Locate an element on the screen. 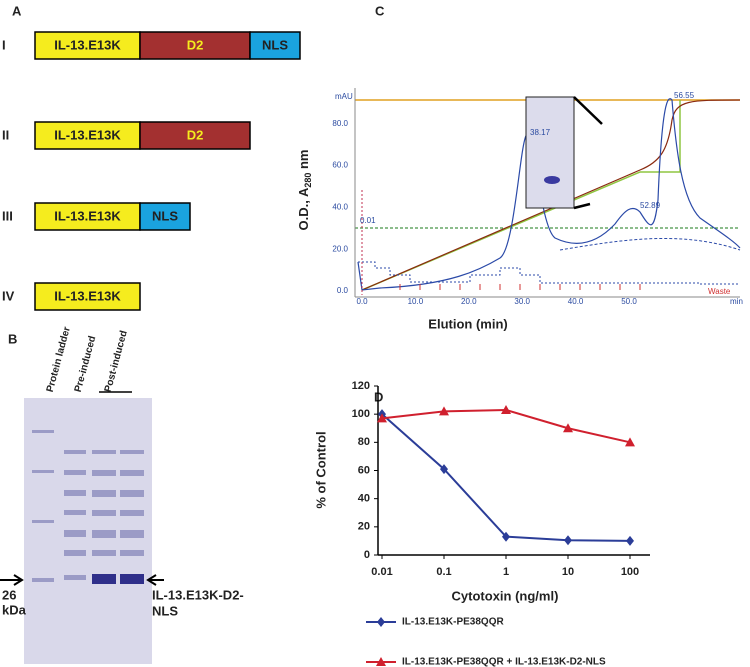 Image resolution: width=750 pixels, height=667 pixels. y-tick-label: 60 is located at coordinates (364, 470).